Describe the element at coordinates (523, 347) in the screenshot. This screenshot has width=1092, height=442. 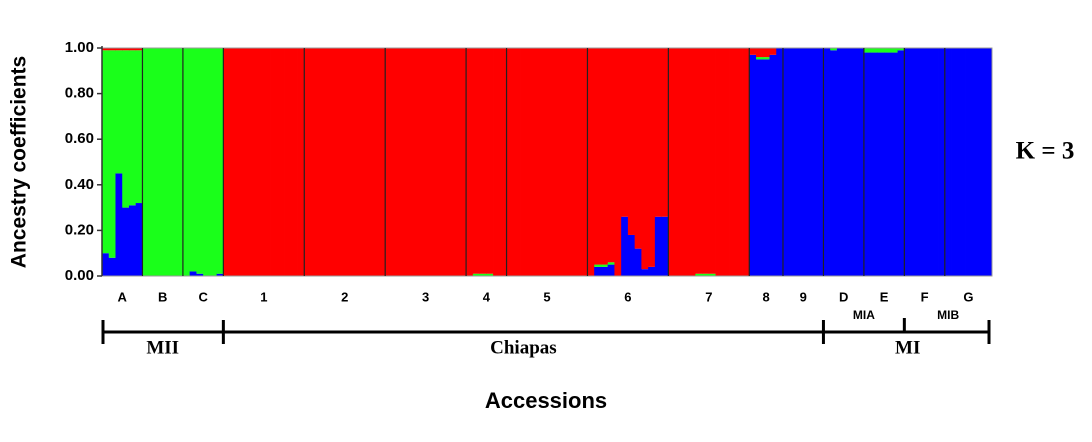
I see `group-label: Chiapas` at that location.